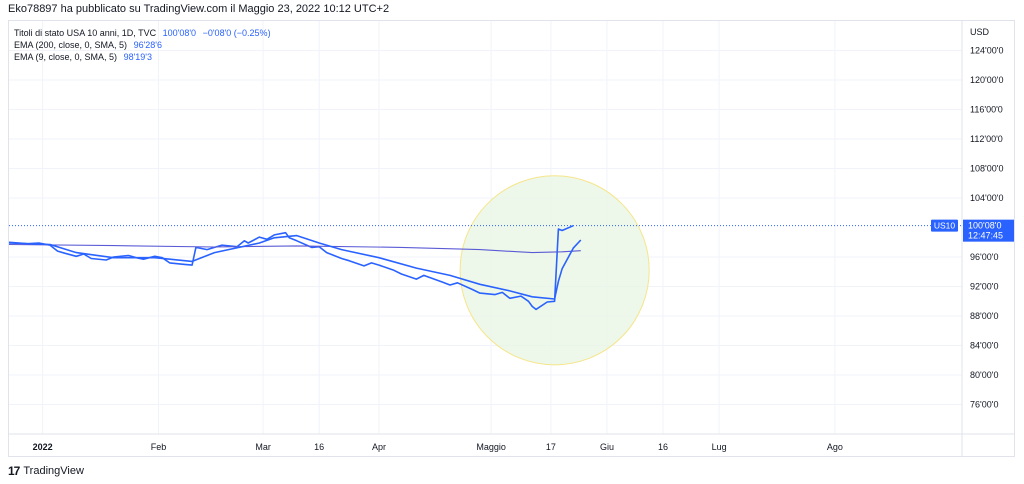 The width and height of the screenshot is (1024, 484). I want to click on symbol-tag-bg, so click(944, 225).